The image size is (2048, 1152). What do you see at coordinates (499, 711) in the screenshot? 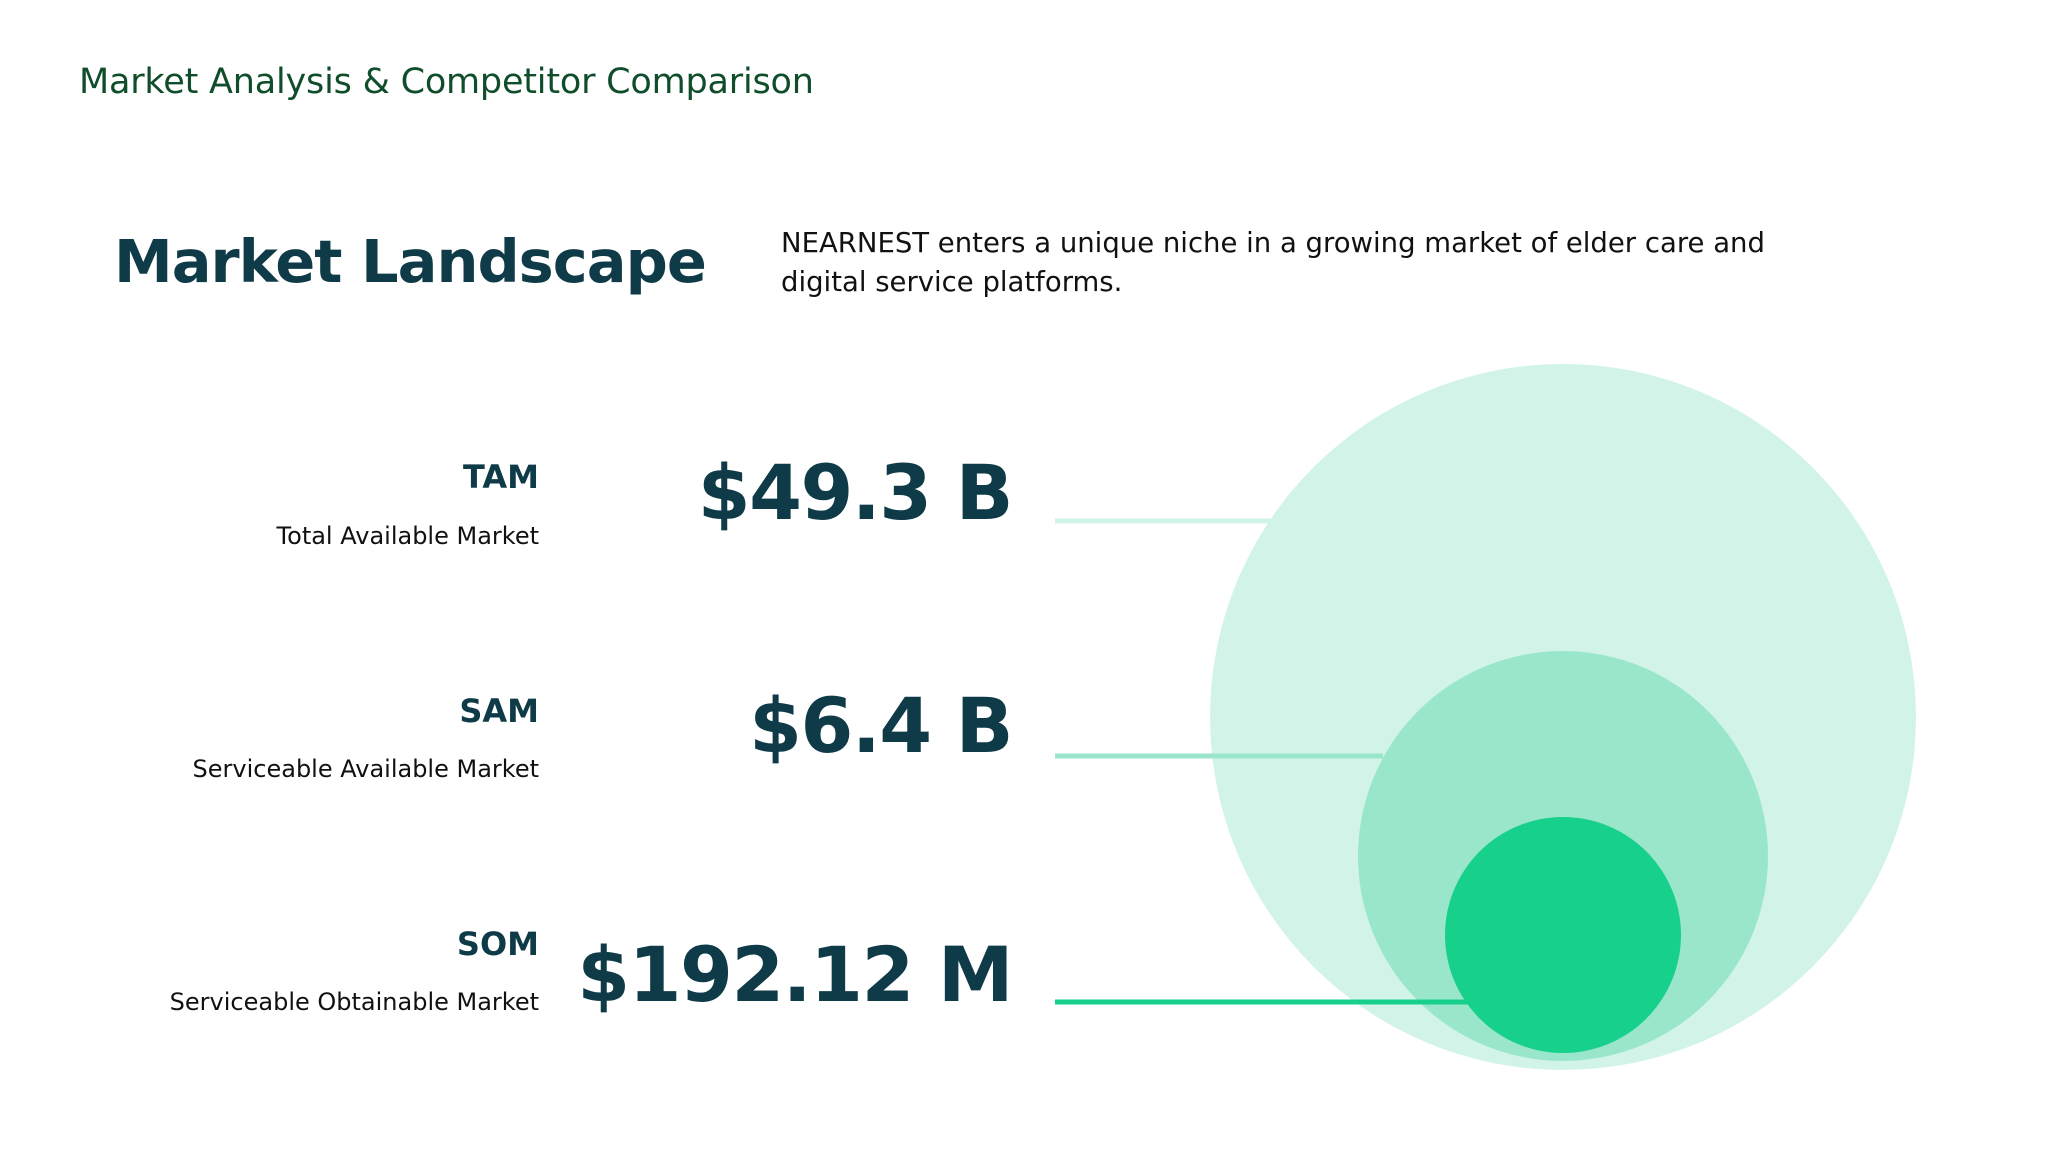
I see `sam-label: SAM` at bounding box center [499, 711].